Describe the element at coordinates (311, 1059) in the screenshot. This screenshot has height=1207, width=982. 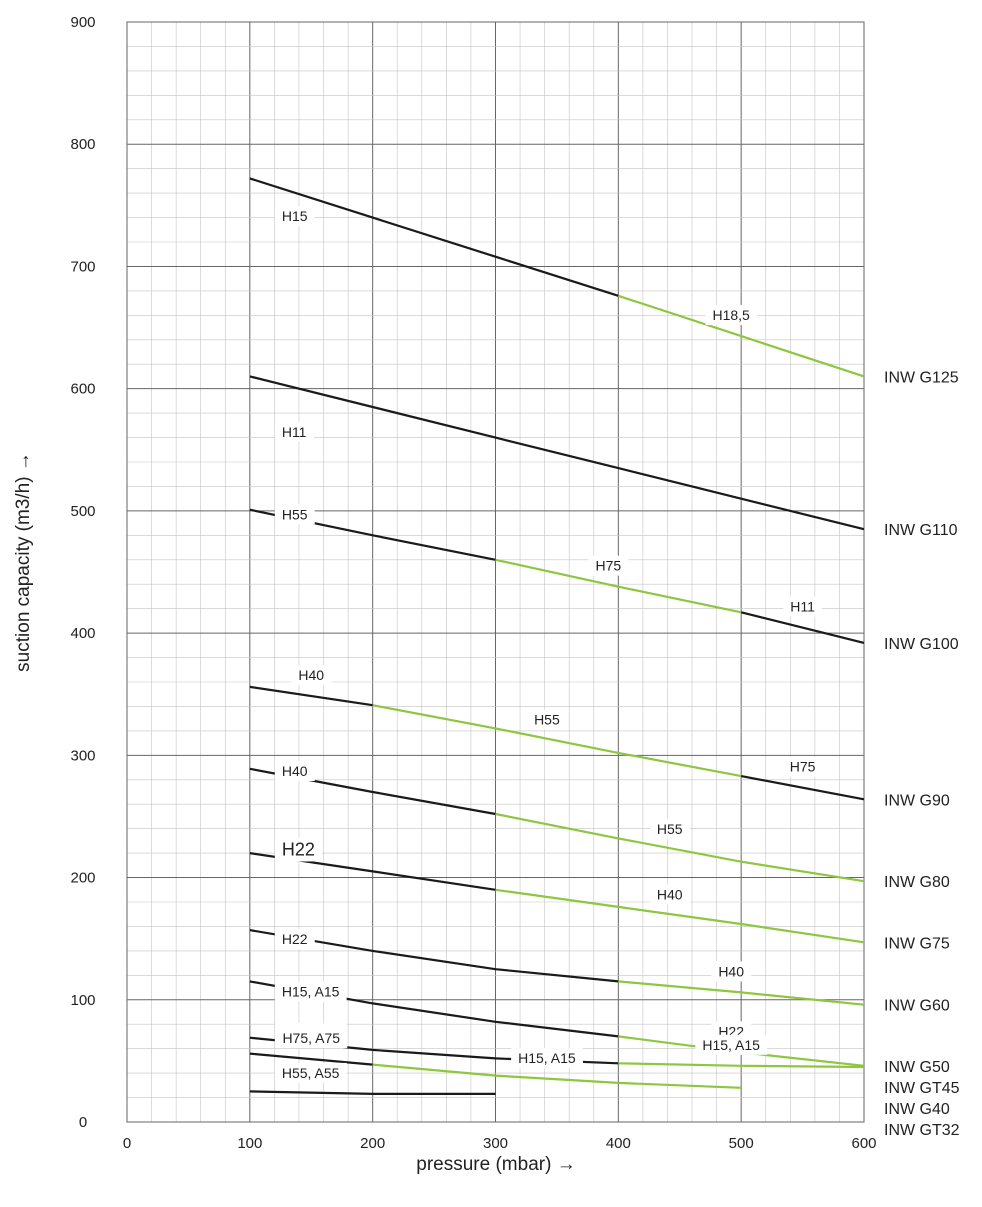
I see `curve-inw-g40-h75-a75` at that location.